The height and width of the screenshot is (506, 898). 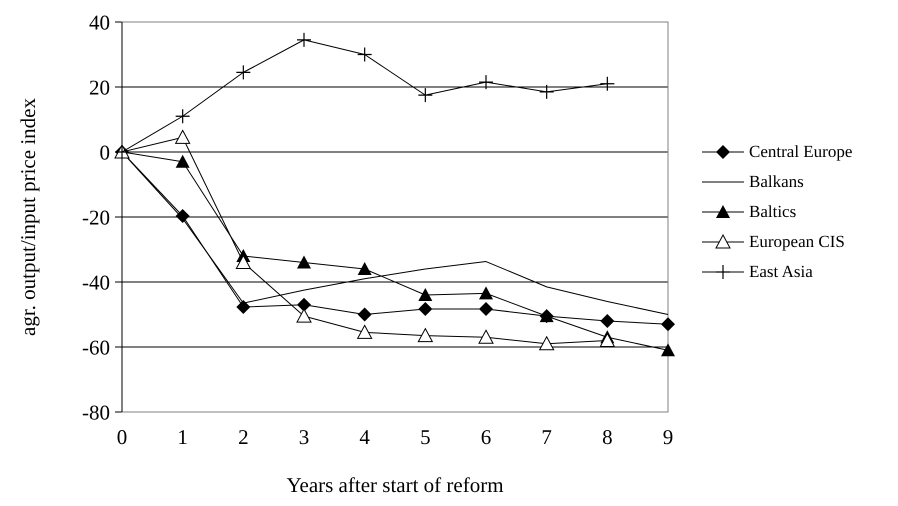 I want to click on x-tick-label: 3, so click(x=304, y=437).